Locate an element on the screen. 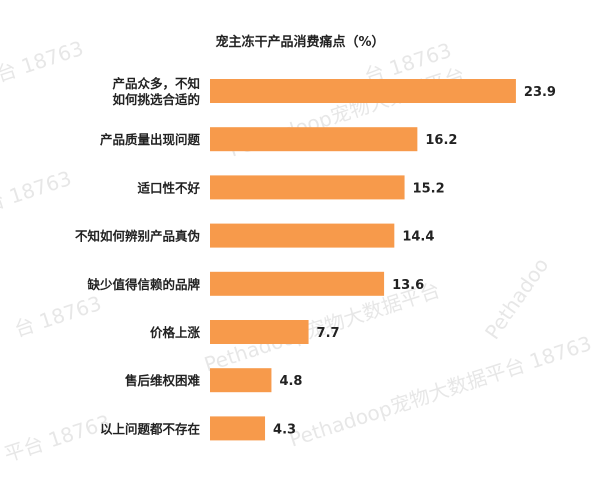  value-label: 15.2 is located at coordinates (429, 188).